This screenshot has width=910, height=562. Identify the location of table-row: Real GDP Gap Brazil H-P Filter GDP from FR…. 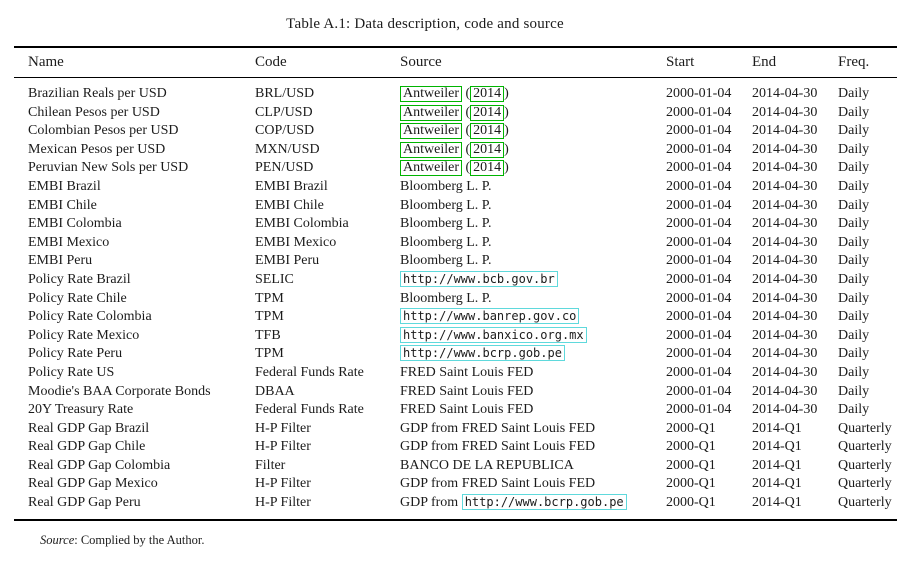
(455, 429).